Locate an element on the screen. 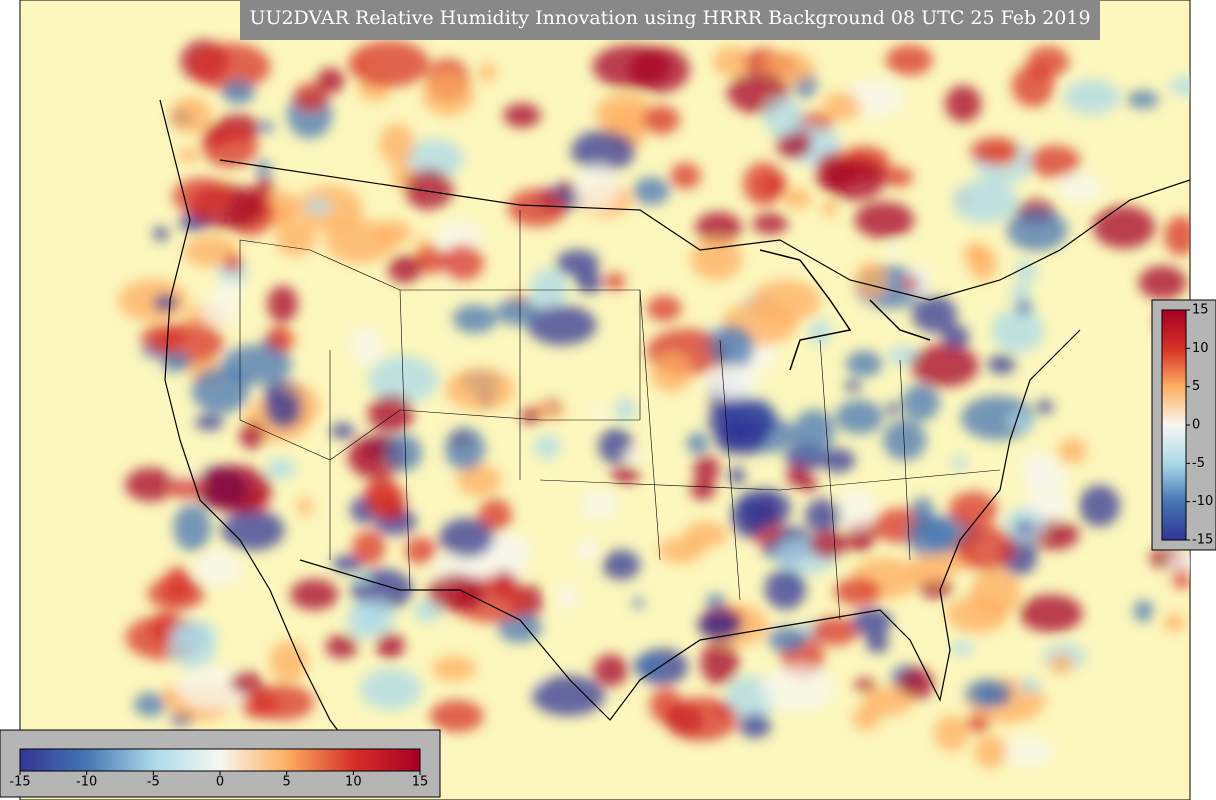 Image resolution: width=1216 pixels, height=800 pixels. colorbar-tick-label: -10 is located at coordinates (1202, 501).